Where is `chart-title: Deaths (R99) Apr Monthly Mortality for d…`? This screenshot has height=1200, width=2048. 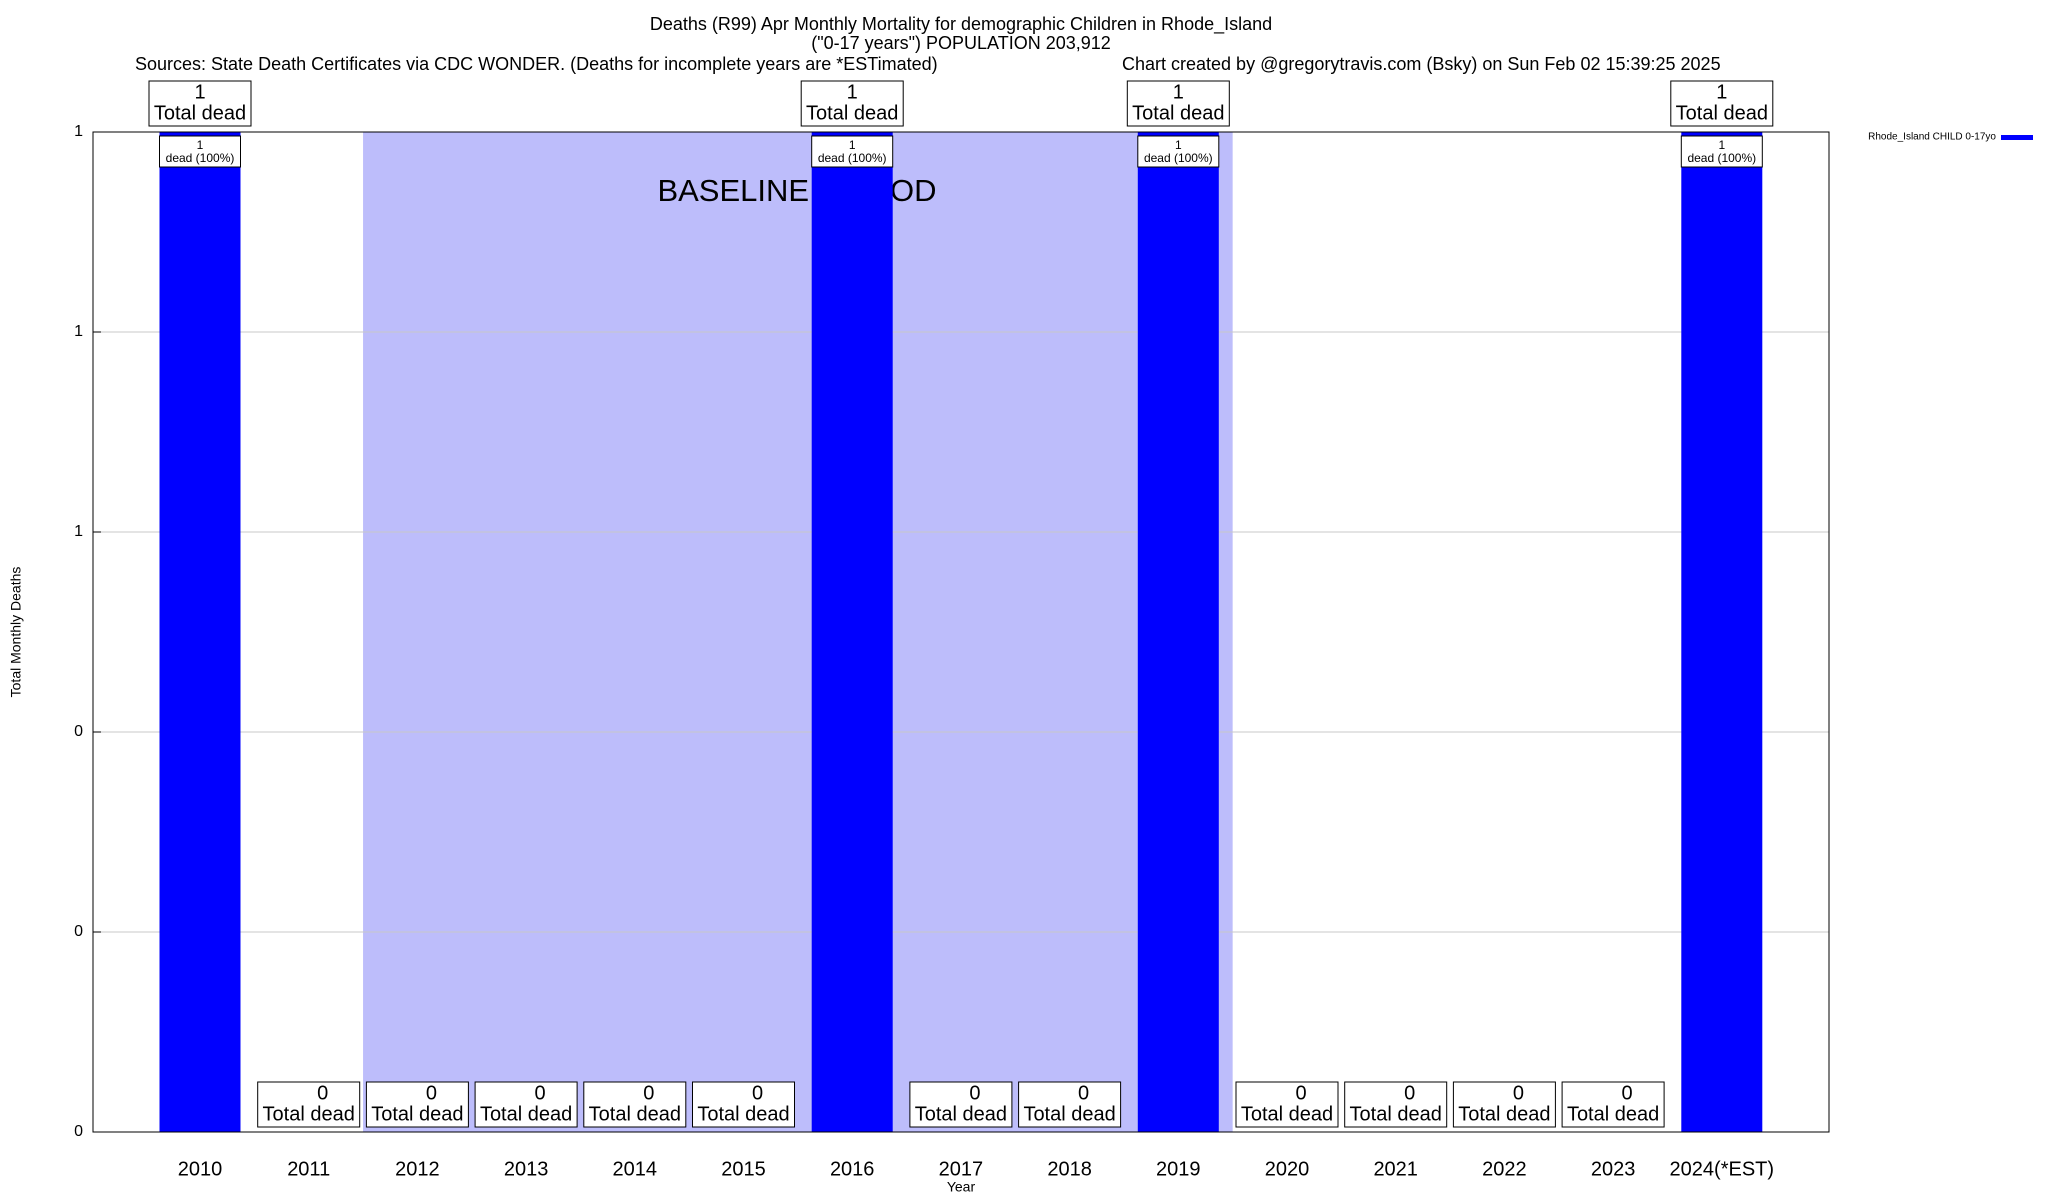
chart-title: Deaths (R99) Apr Monthly Mortality for d… is located at coordinates (961, 24).